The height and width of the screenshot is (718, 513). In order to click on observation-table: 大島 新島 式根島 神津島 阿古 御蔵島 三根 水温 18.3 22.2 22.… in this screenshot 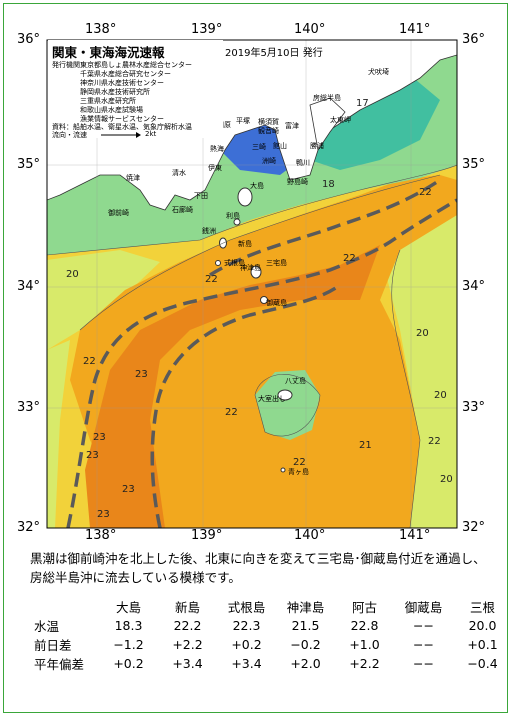, I will do `click(273, 635)`.